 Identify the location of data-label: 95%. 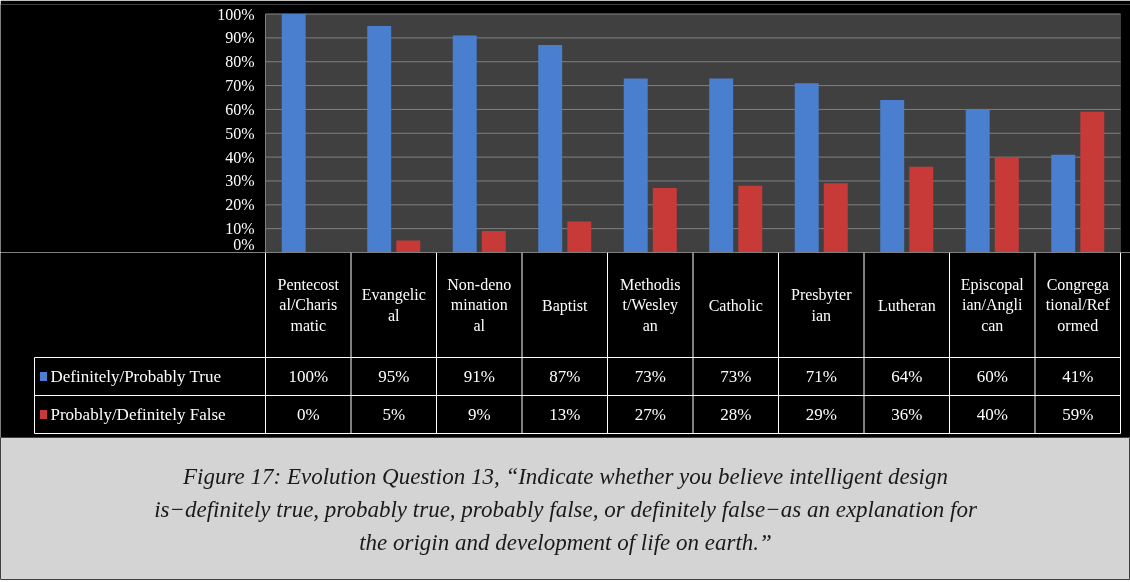
(394, 376).